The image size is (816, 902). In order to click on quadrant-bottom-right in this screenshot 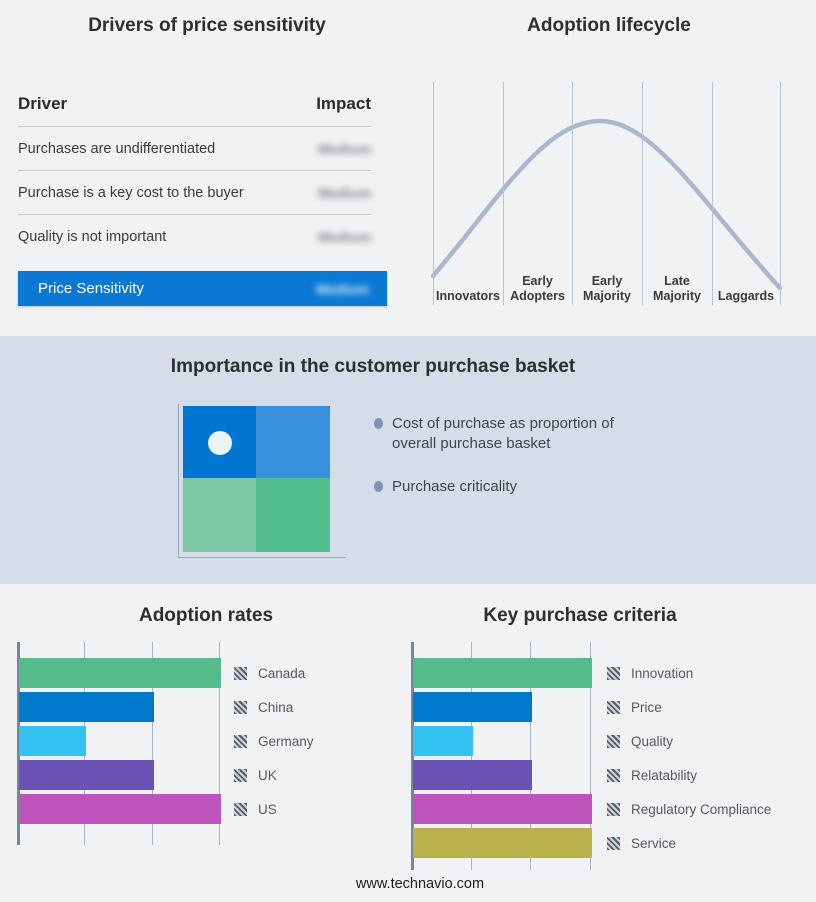, I will do `click(293, 515)`.